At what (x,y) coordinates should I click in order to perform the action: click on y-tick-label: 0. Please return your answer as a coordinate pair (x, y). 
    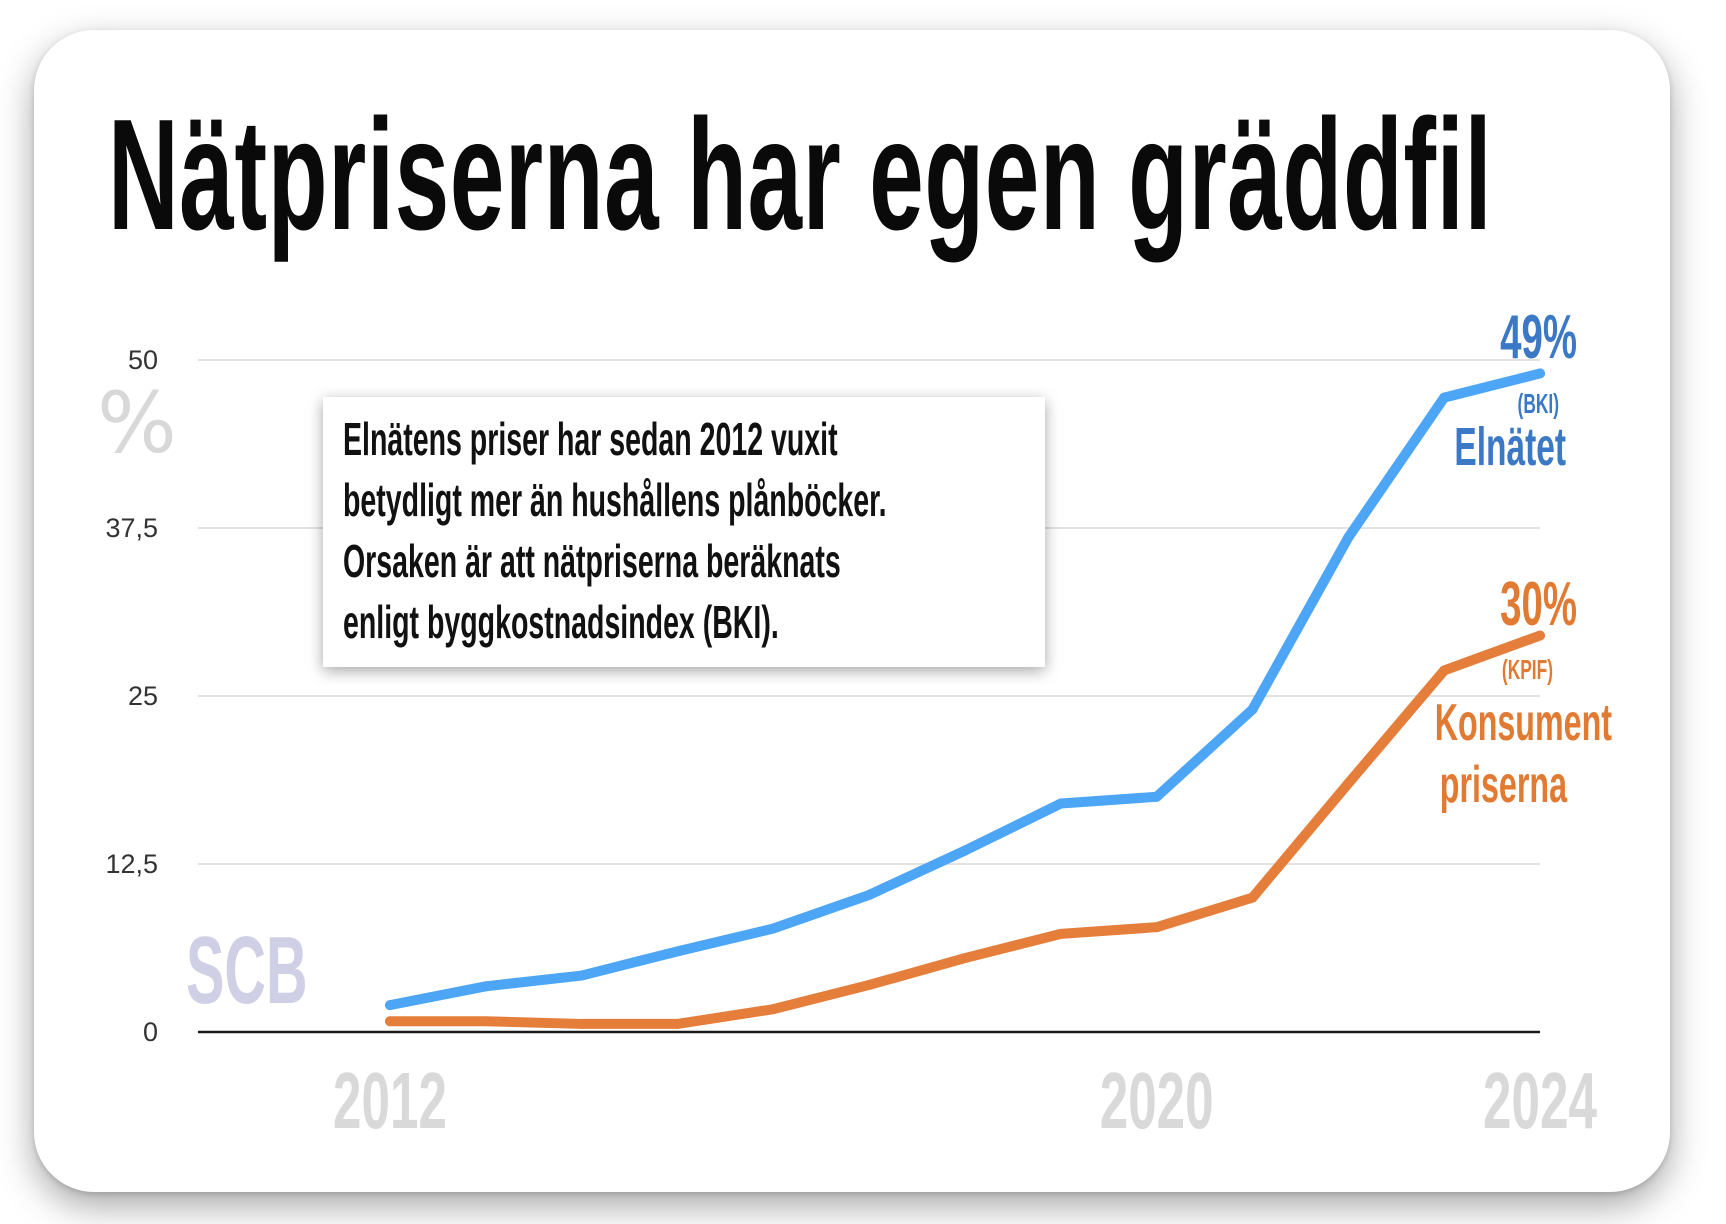
    Looking at the image, I should click on (150, 1032).